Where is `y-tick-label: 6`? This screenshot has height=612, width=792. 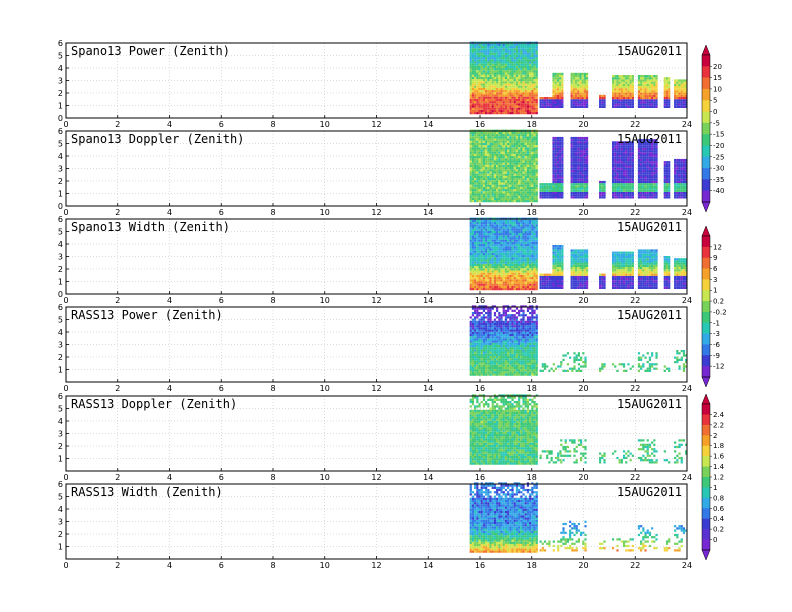
y-tick-label: 6 is located at coordinates (60, 43).